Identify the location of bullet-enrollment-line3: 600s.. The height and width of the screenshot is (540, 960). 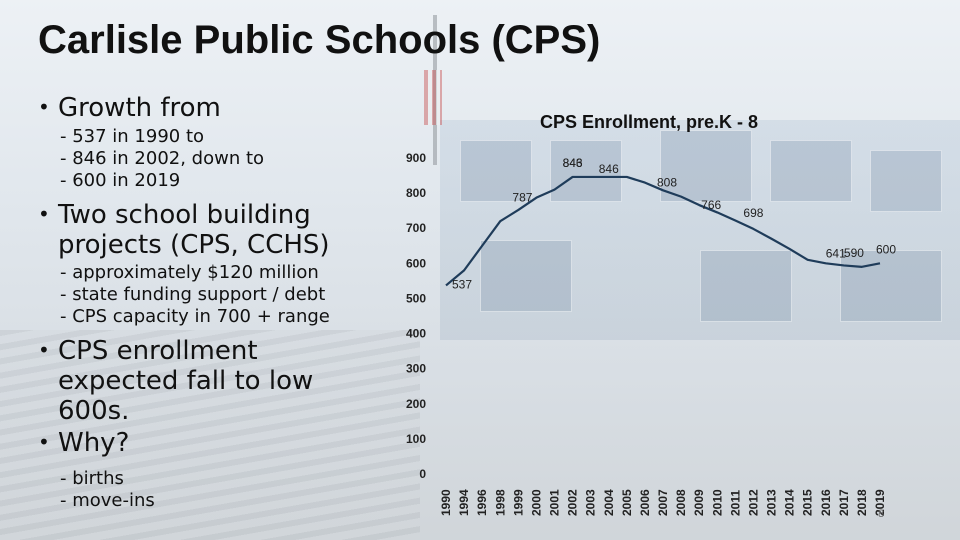
(94, 411).